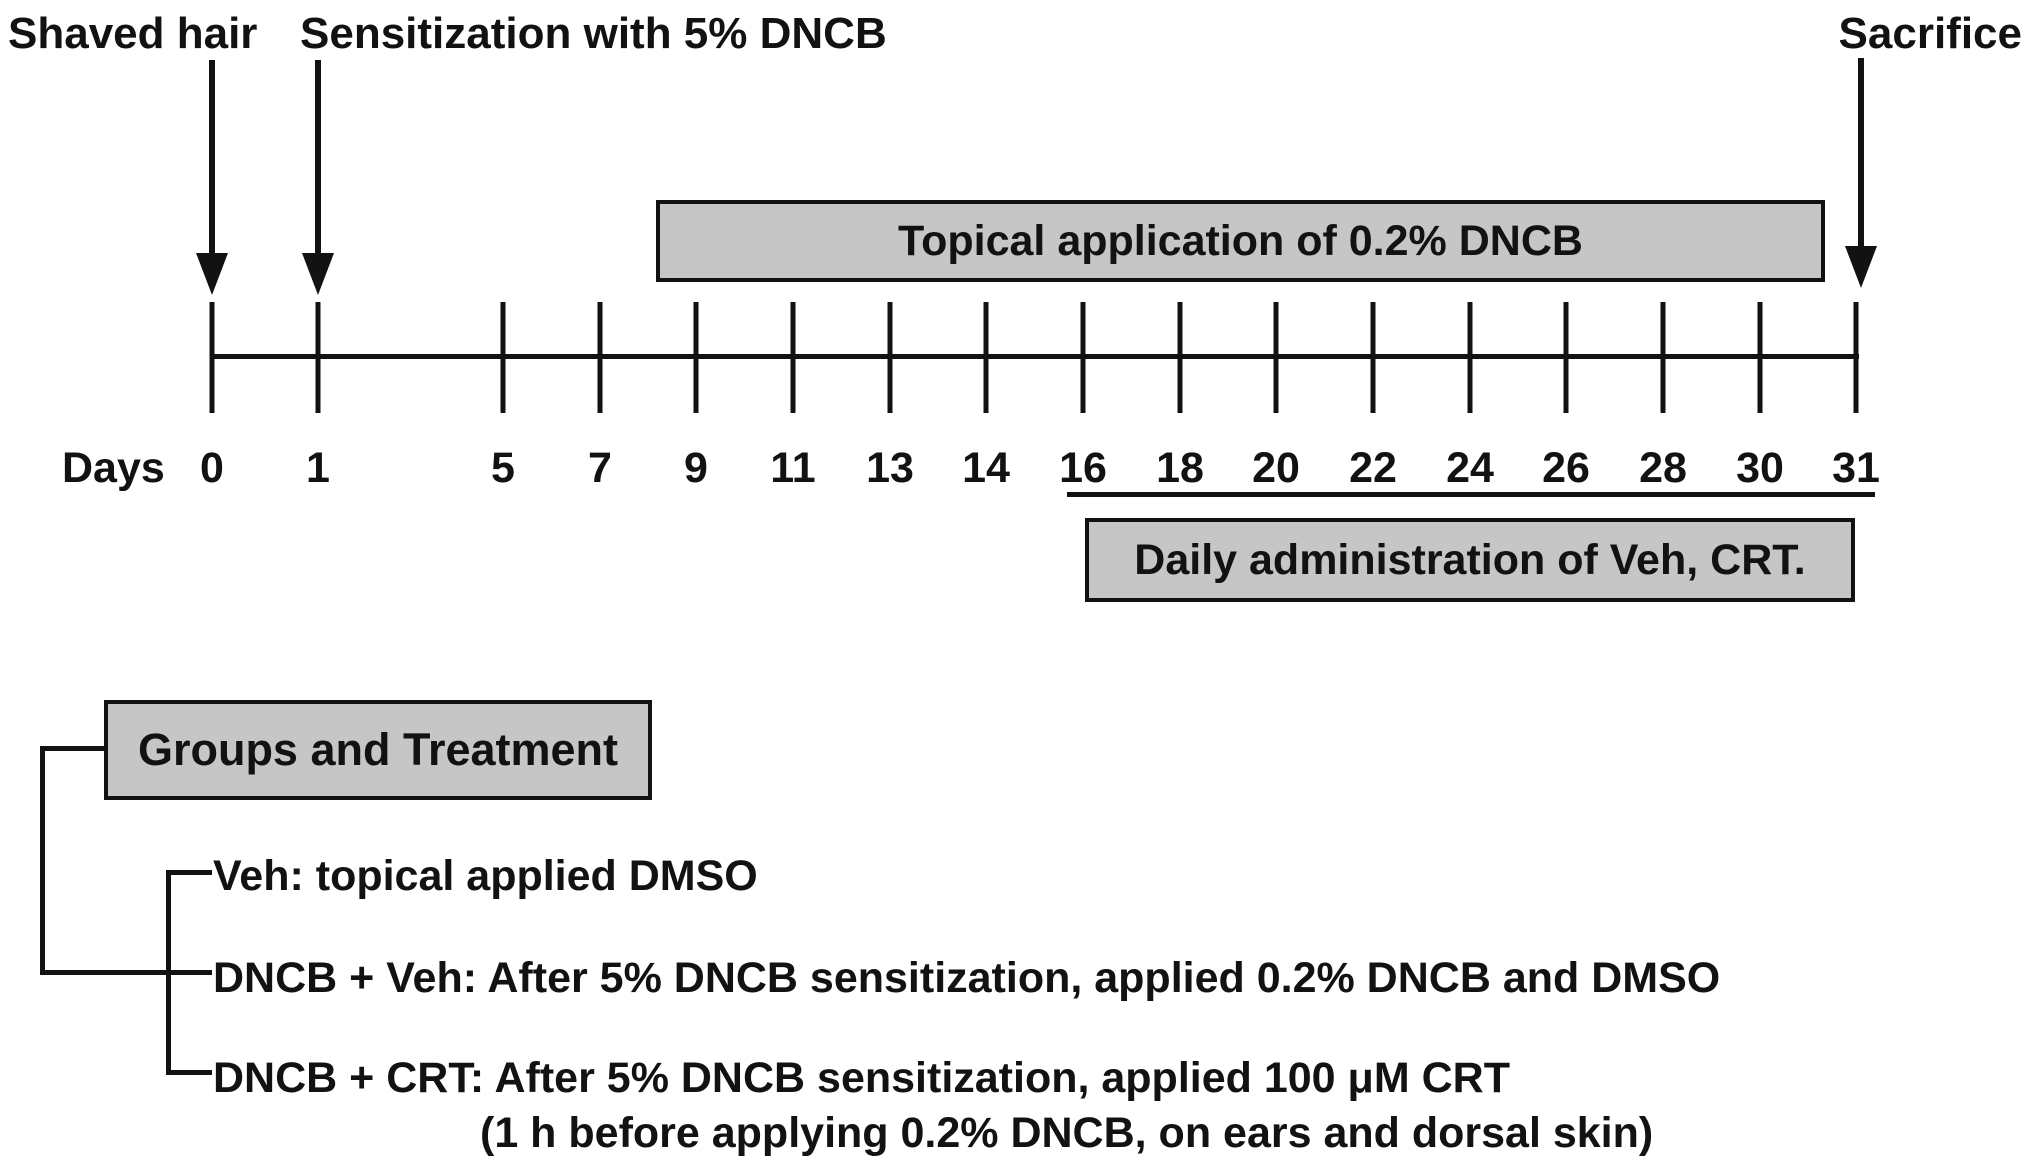  I want to click on groups-header-label: Groups and Treatment, so click(378, 749).